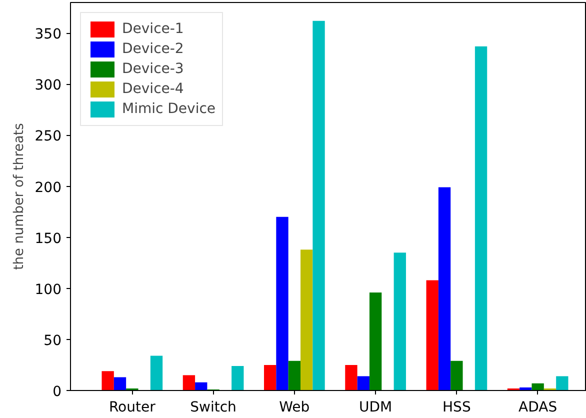  Describe the element at coordinates (153, 89) in the screenshot. I see `legend-label: Device-4` at that location.